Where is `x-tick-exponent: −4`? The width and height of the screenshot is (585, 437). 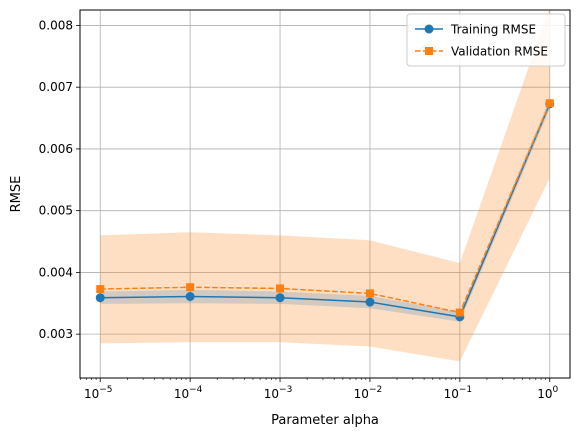
x-tick-exponent: −4 is located at coordinates (196, 390).